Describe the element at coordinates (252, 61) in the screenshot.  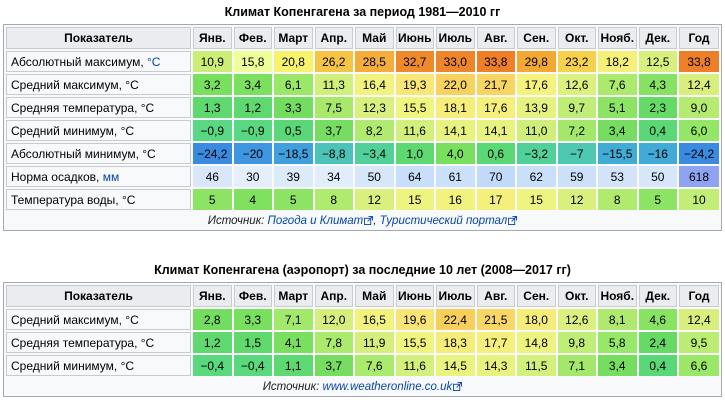
I see `data-cell: 15,8` at that location.